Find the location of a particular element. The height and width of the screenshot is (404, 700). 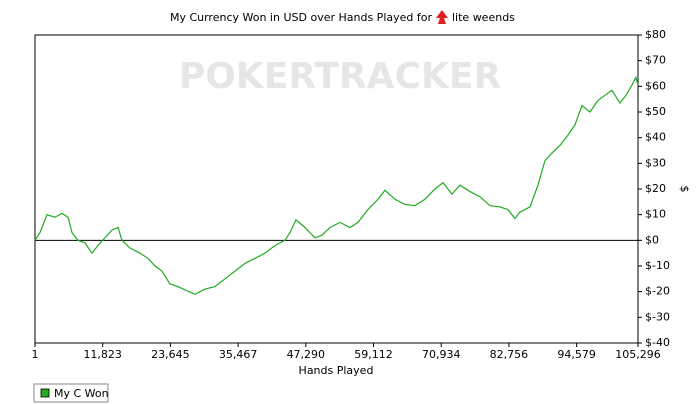

x-tick-label: 23,645 is located at coordinates (170, 354).